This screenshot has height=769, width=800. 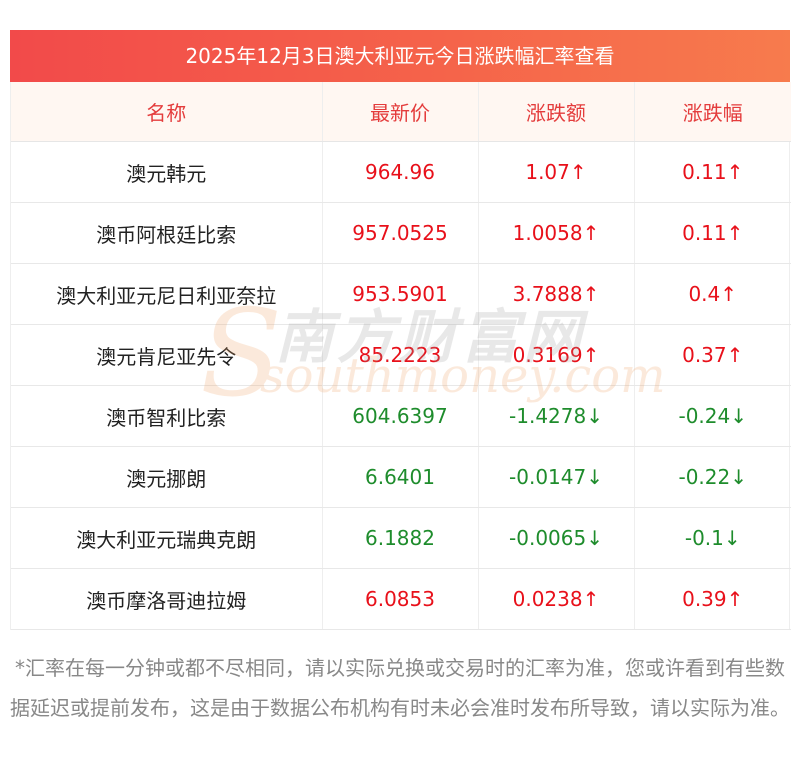 What do you see at coordinates (712, 599) in the screenshot?
I see `cell-change-pct: 0.39↑` at bounding box center [712, 599].